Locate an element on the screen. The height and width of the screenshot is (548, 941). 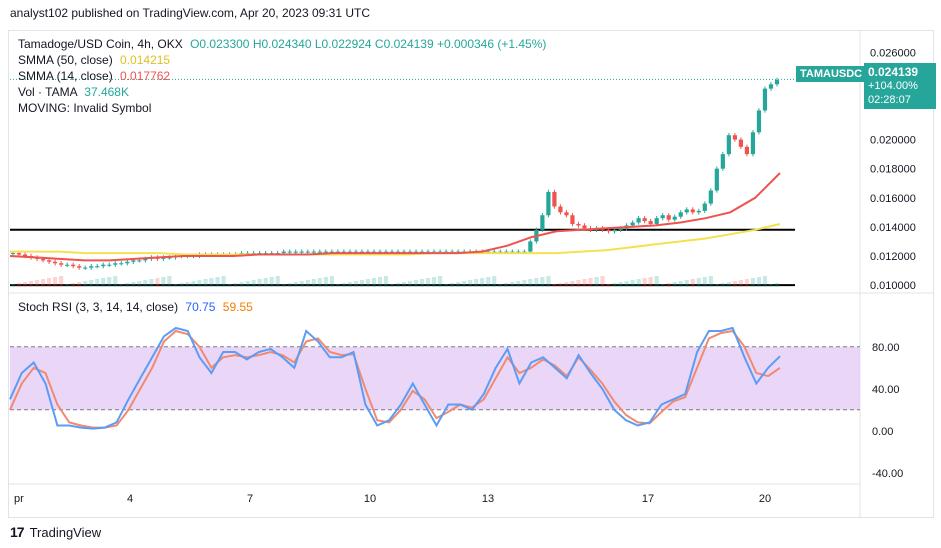
time-tick-label: pr is located at coordinates (19, 499).